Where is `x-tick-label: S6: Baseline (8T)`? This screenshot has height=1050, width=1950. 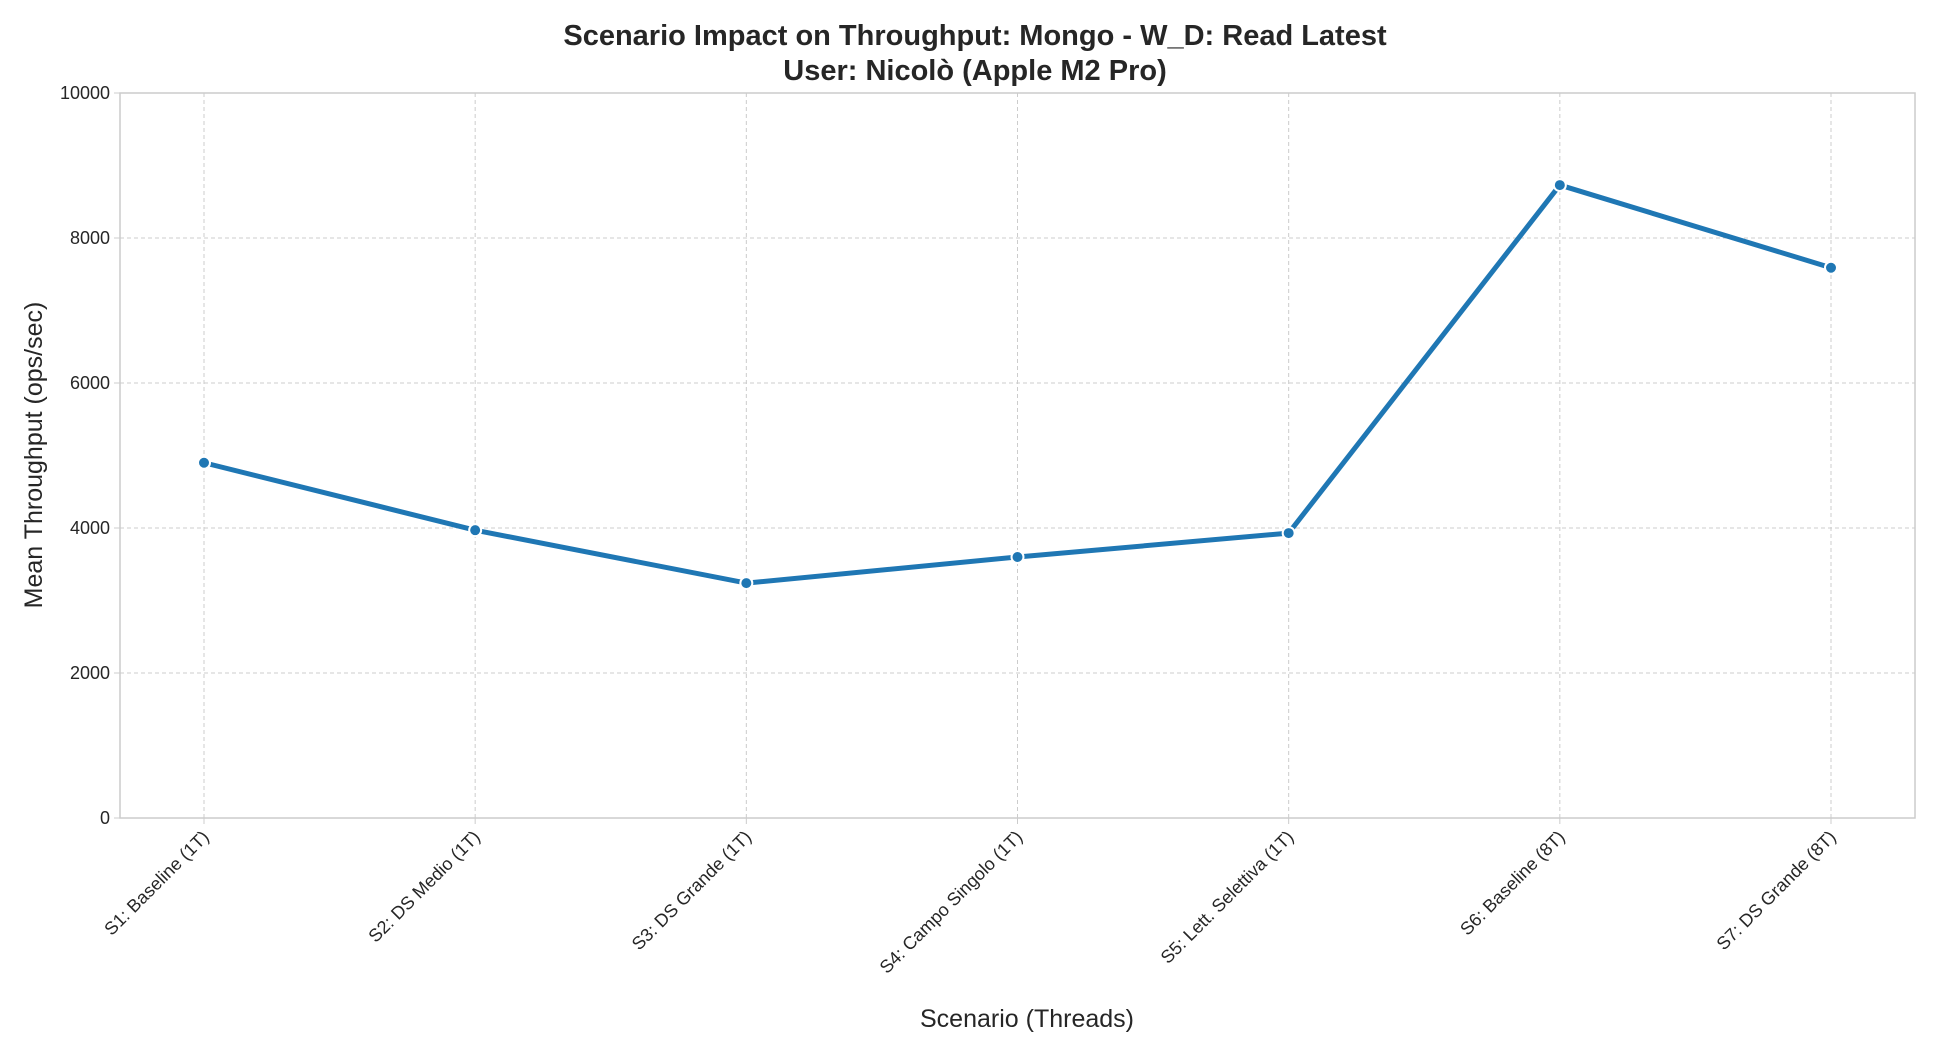 x-tick-label: S6: Baseline (8T) is located at coordinates (1512, 883).